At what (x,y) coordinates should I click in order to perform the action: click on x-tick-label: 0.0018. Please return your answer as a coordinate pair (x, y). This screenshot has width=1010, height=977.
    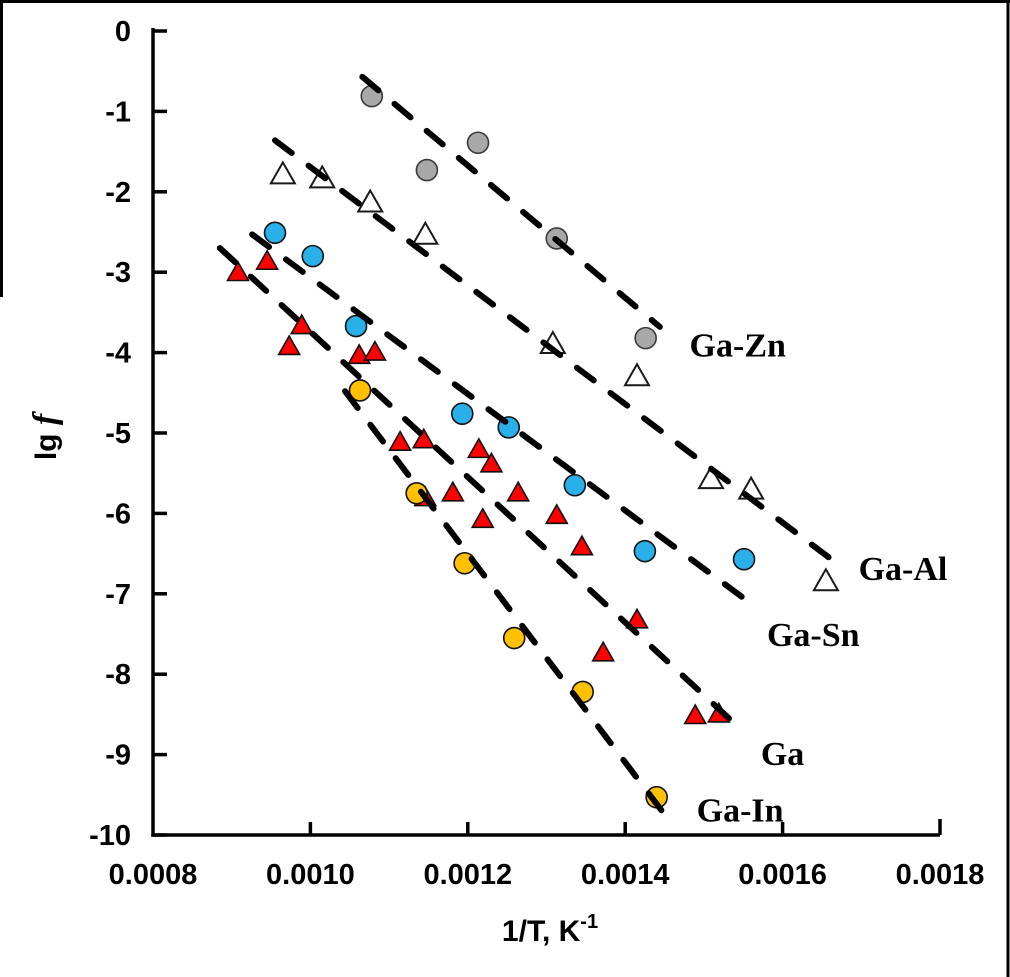
    Looking at the image, I should click on (940, 875).